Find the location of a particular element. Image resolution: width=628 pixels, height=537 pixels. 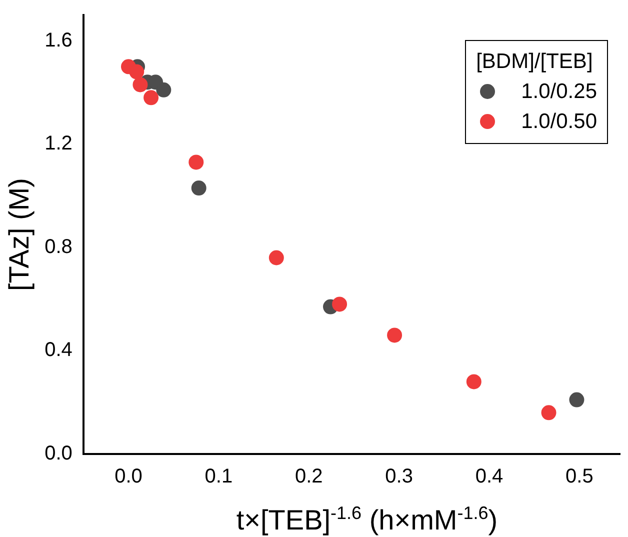

x-tick-label: 0.3 is located at coordinates (399, 477).